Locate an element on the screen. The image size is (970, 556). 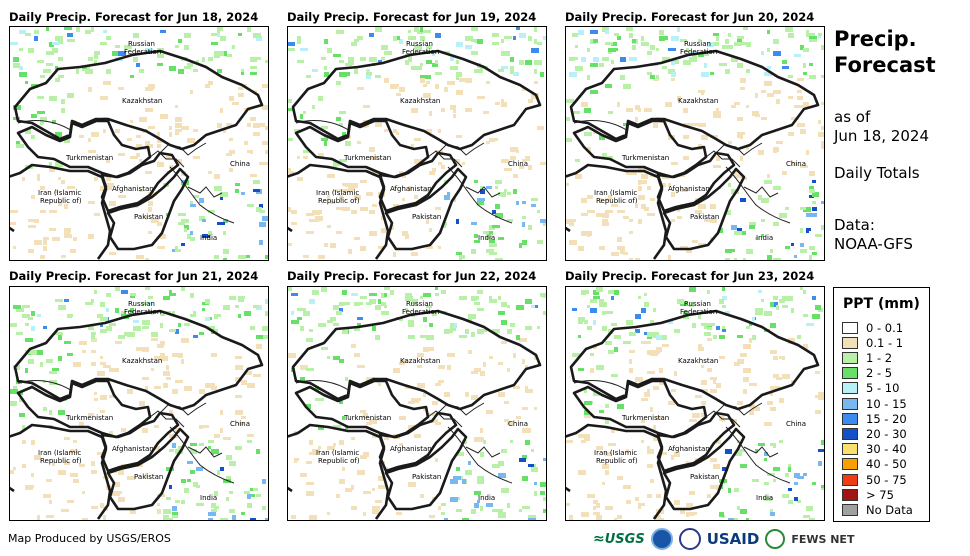
legend-label: 15 - 20 is located at coordinates (886, 418).